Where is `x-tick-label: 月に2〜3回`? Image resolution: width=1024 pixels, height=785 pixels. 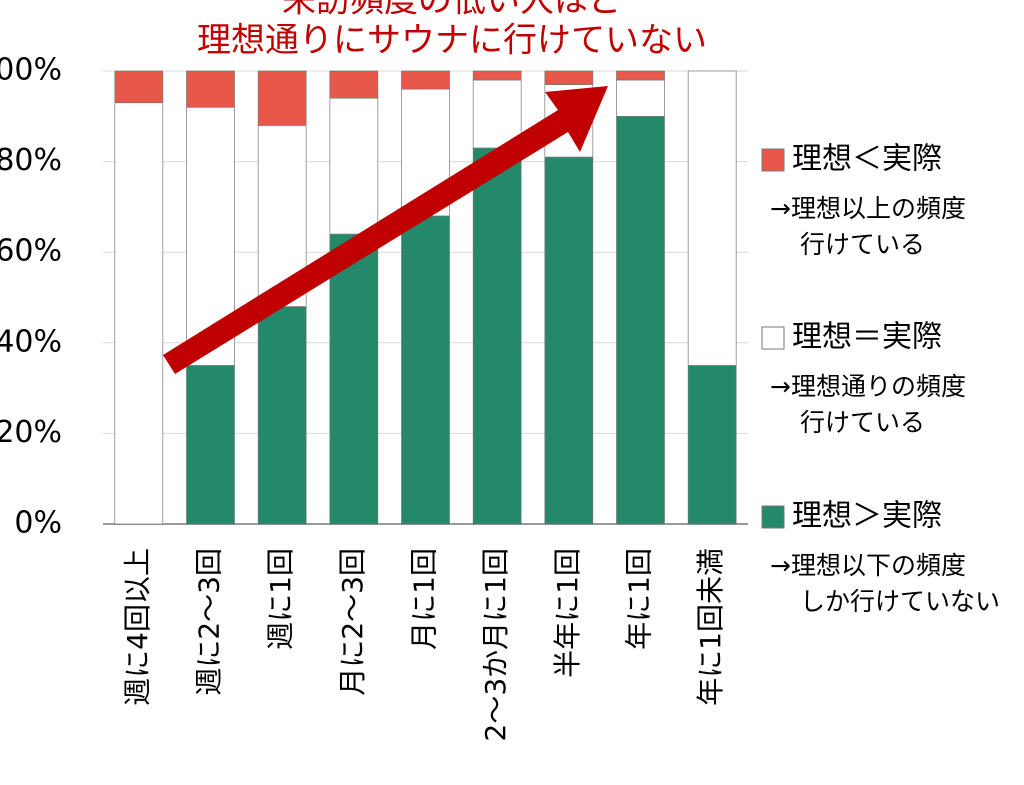 x-tick-label: 月に2〜3回 is located at coordinates (352, 622).